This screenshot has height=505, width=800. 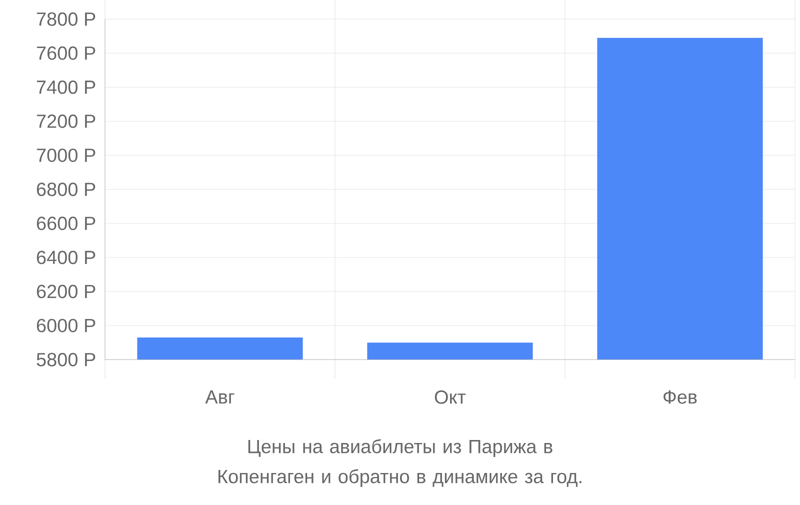 I want to click on y-tick-label: 5800 Р, so click(x=66, y=359).